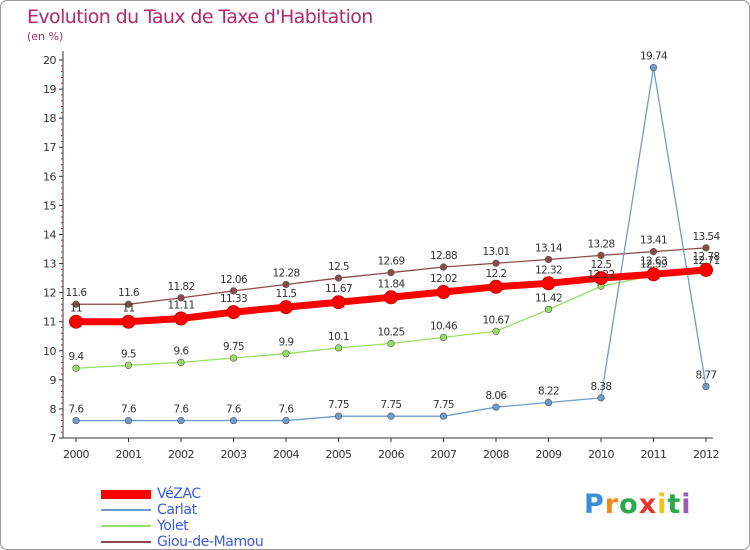  Describe the element at coordinates (45, 36) in the screenshot. I see `chart-unit-label: (en %)` at that location.